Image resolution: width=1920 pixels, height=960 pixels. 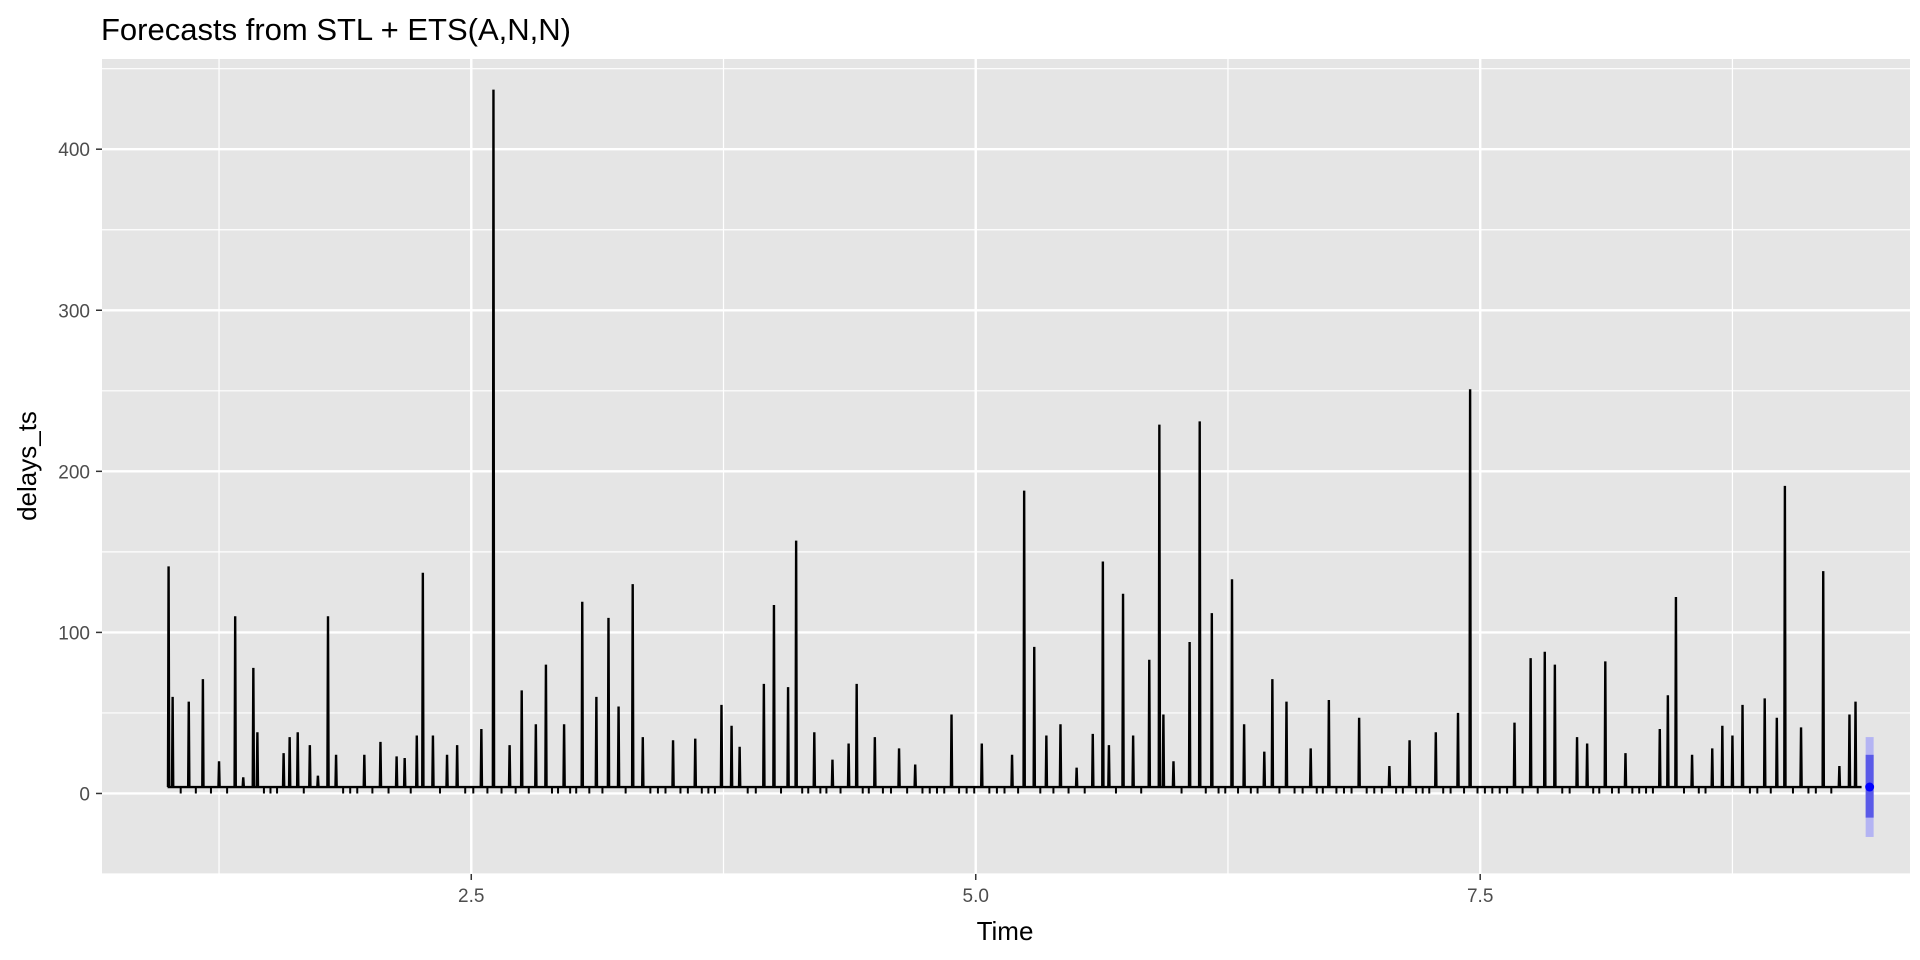 I want to click on series-dips, so click(x=1006, y=790).